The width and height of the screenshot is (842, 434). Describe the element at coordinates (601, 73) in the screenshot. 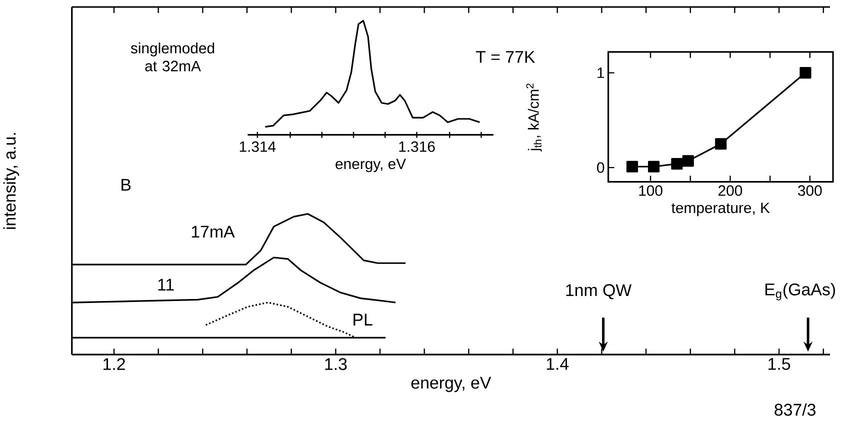

I see `y-tick-label: 1` at that location.